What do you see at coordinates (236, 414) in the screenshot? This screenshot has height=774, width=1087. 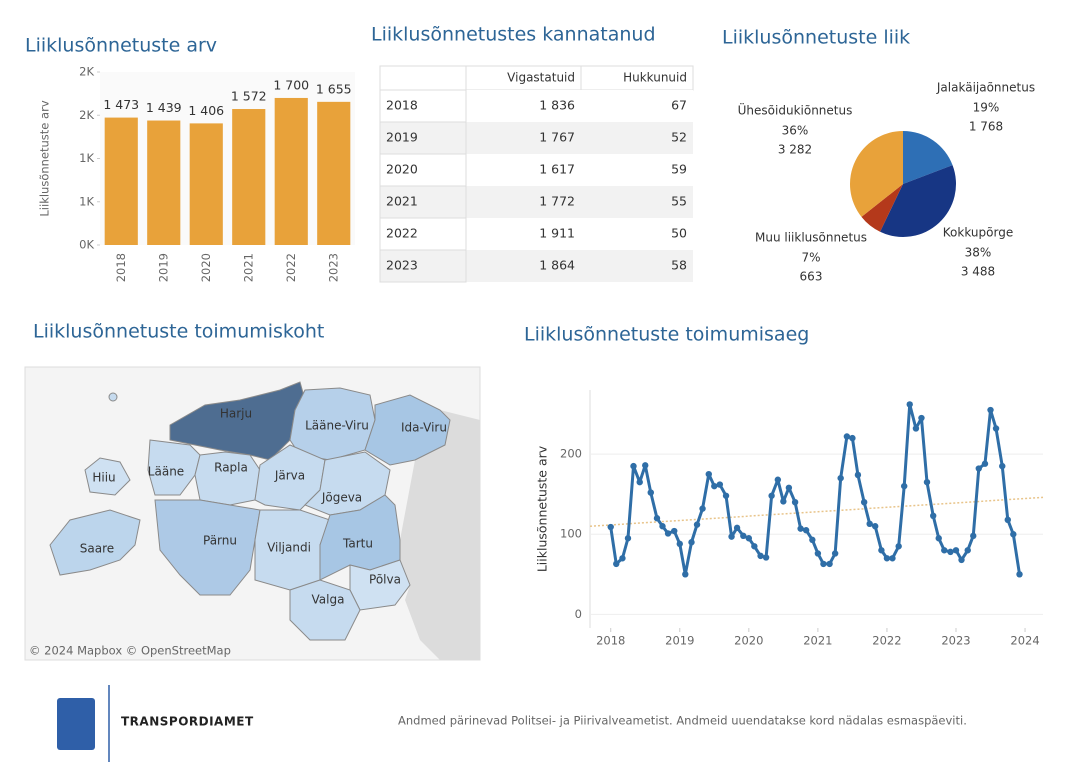 I see `region-label: Harju` at bounding box center [236, 414].